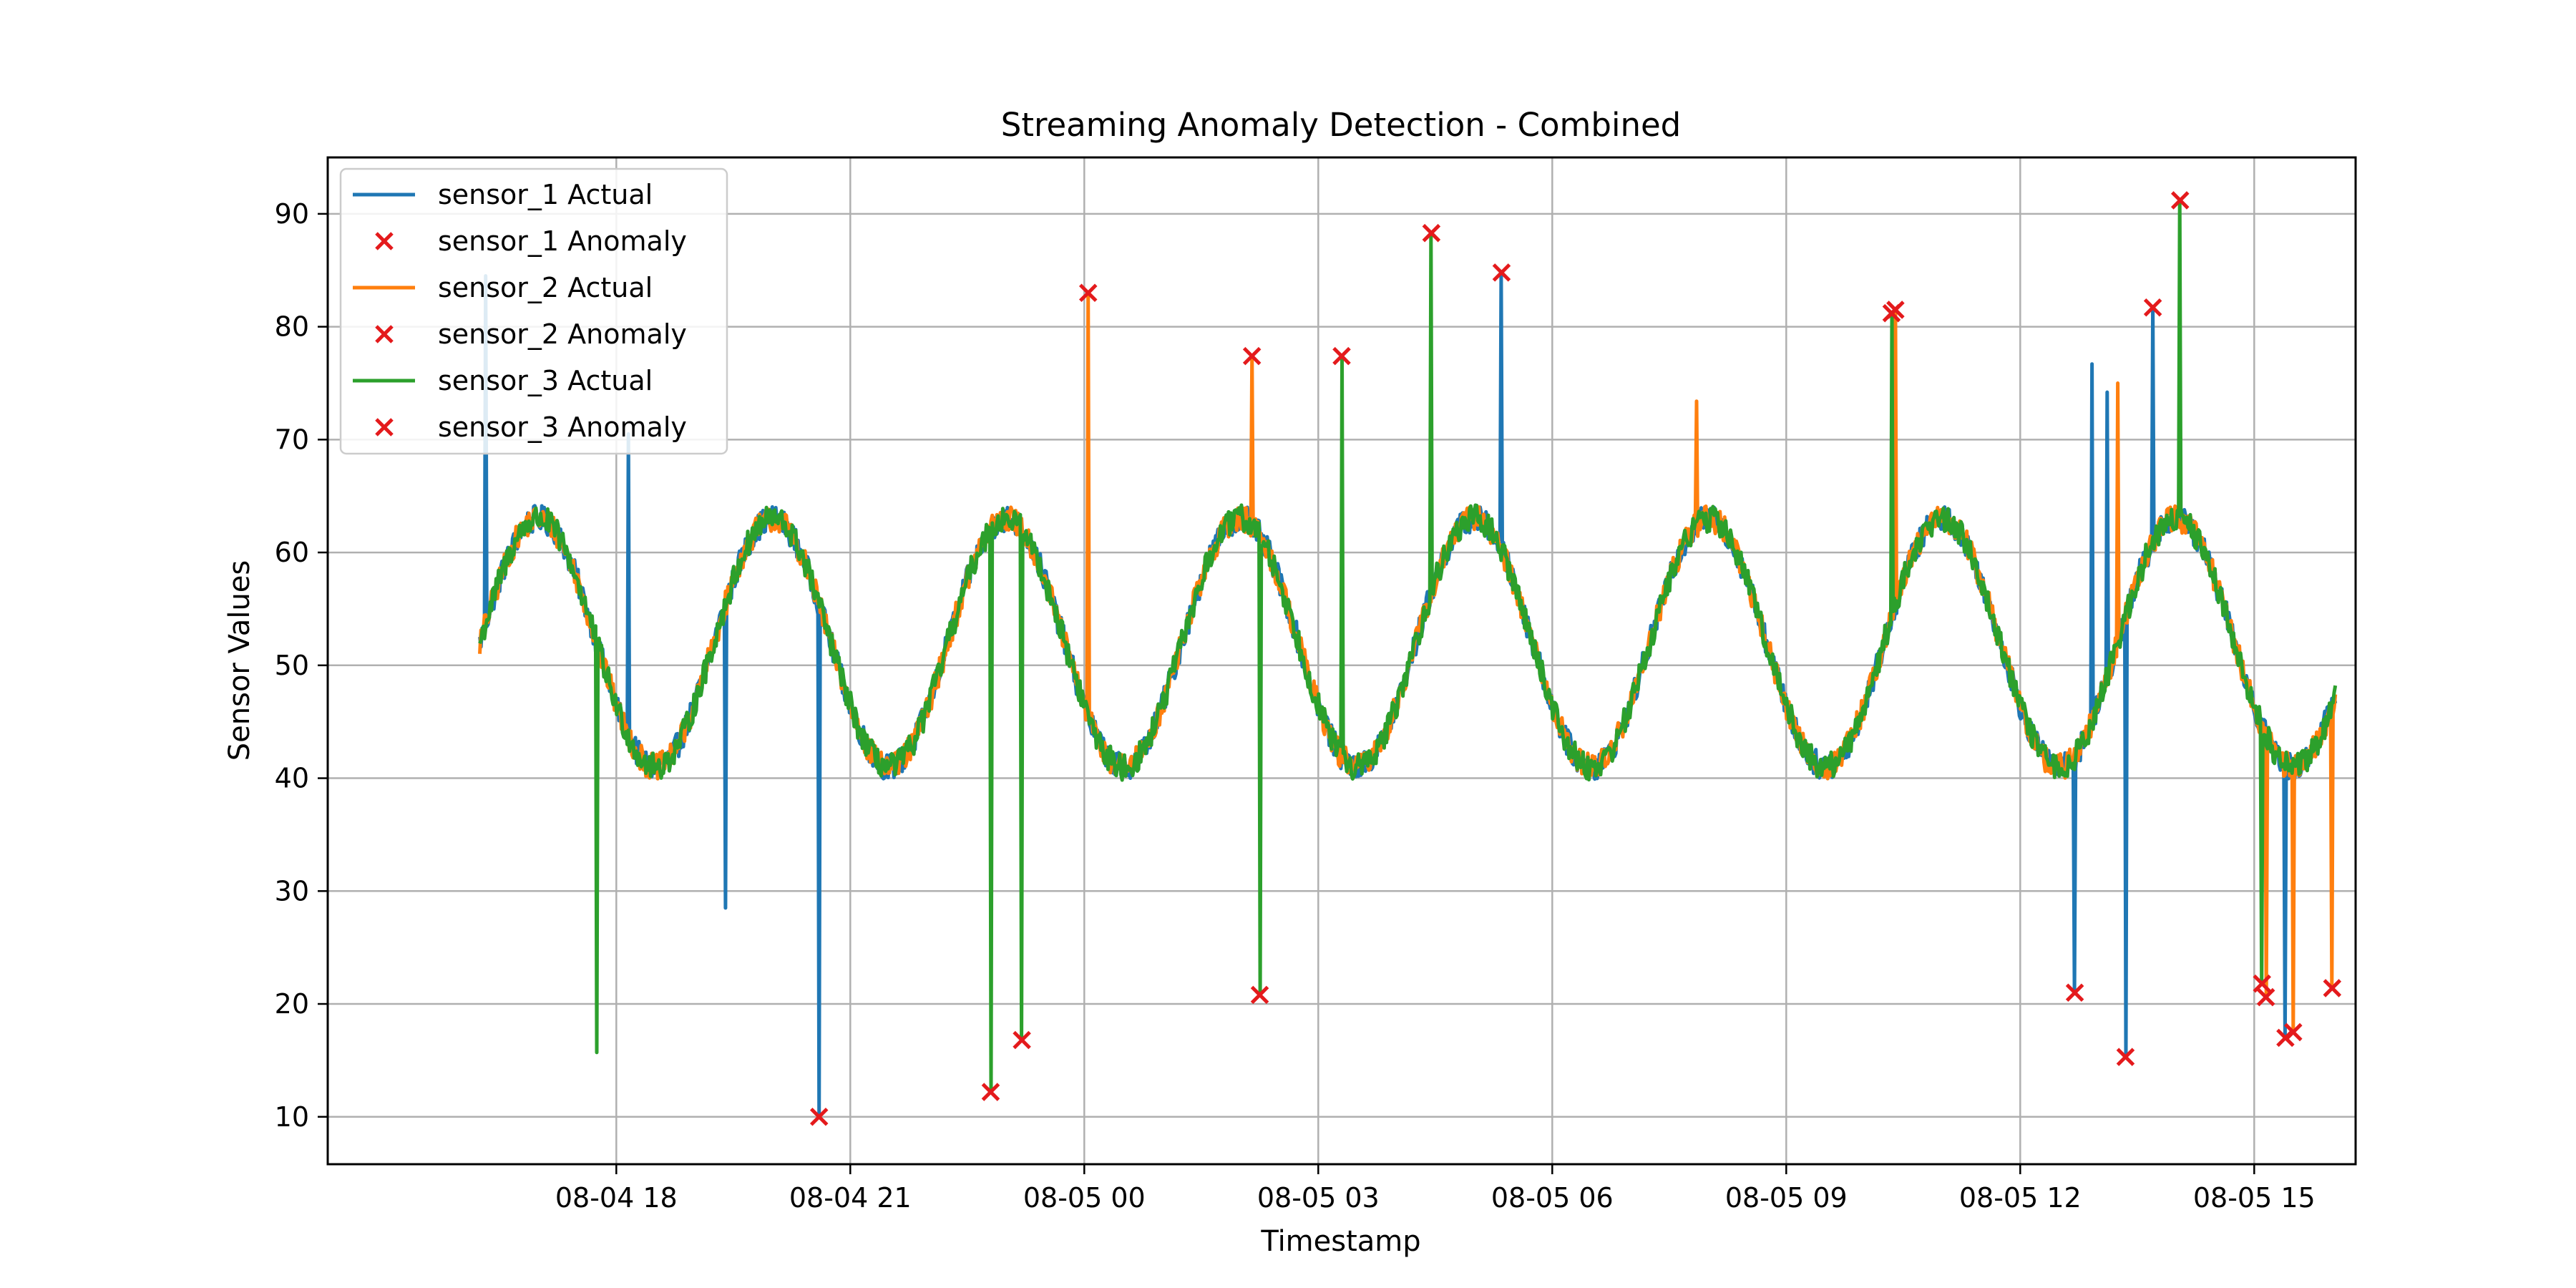 The image size is (2576, 1288). Describe the element at coordinates (850, 1198) in the screenshot. I see `x-tick-label: 08-04 21` at that location.